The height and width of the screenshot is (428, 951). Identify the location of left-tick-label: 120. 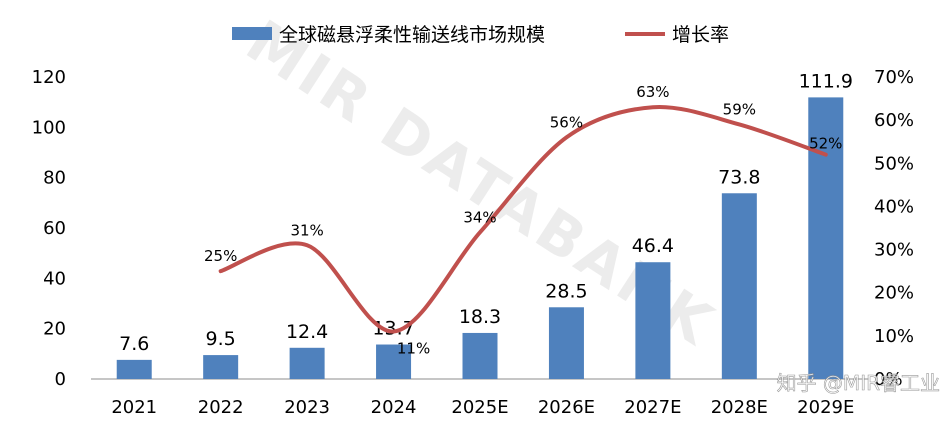
(49, 77).